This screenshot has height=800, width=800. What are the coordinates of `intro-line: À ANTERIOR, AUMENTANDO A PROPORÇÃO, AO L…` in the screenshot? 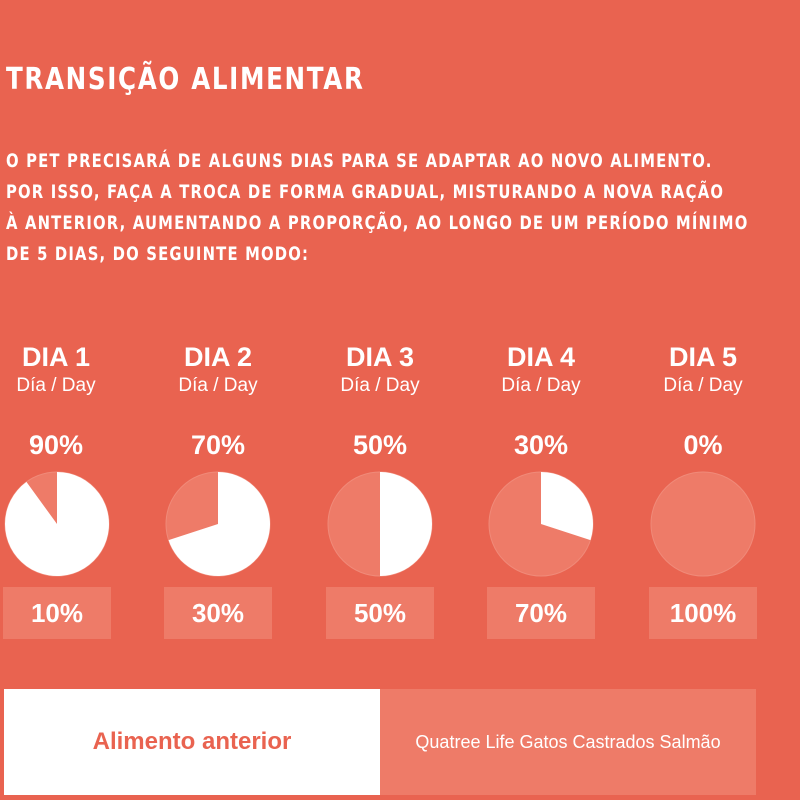 It's located at (377, 223).